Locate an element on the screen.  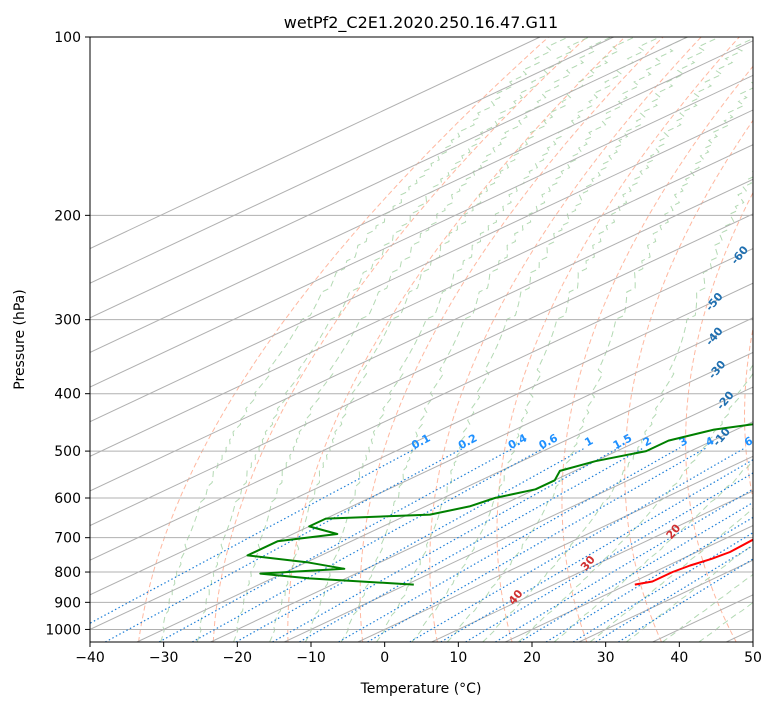
x-tick-label: 50 is located at coordinates (753, 658).